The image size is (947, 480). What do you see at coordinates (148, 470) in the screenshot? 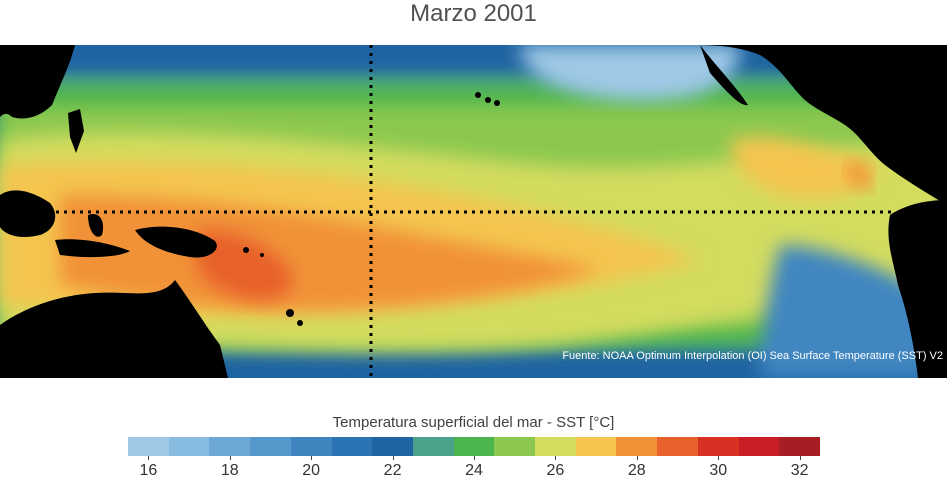
I see `colorbar-tick-label: 16` at bounding box center [148, 470].